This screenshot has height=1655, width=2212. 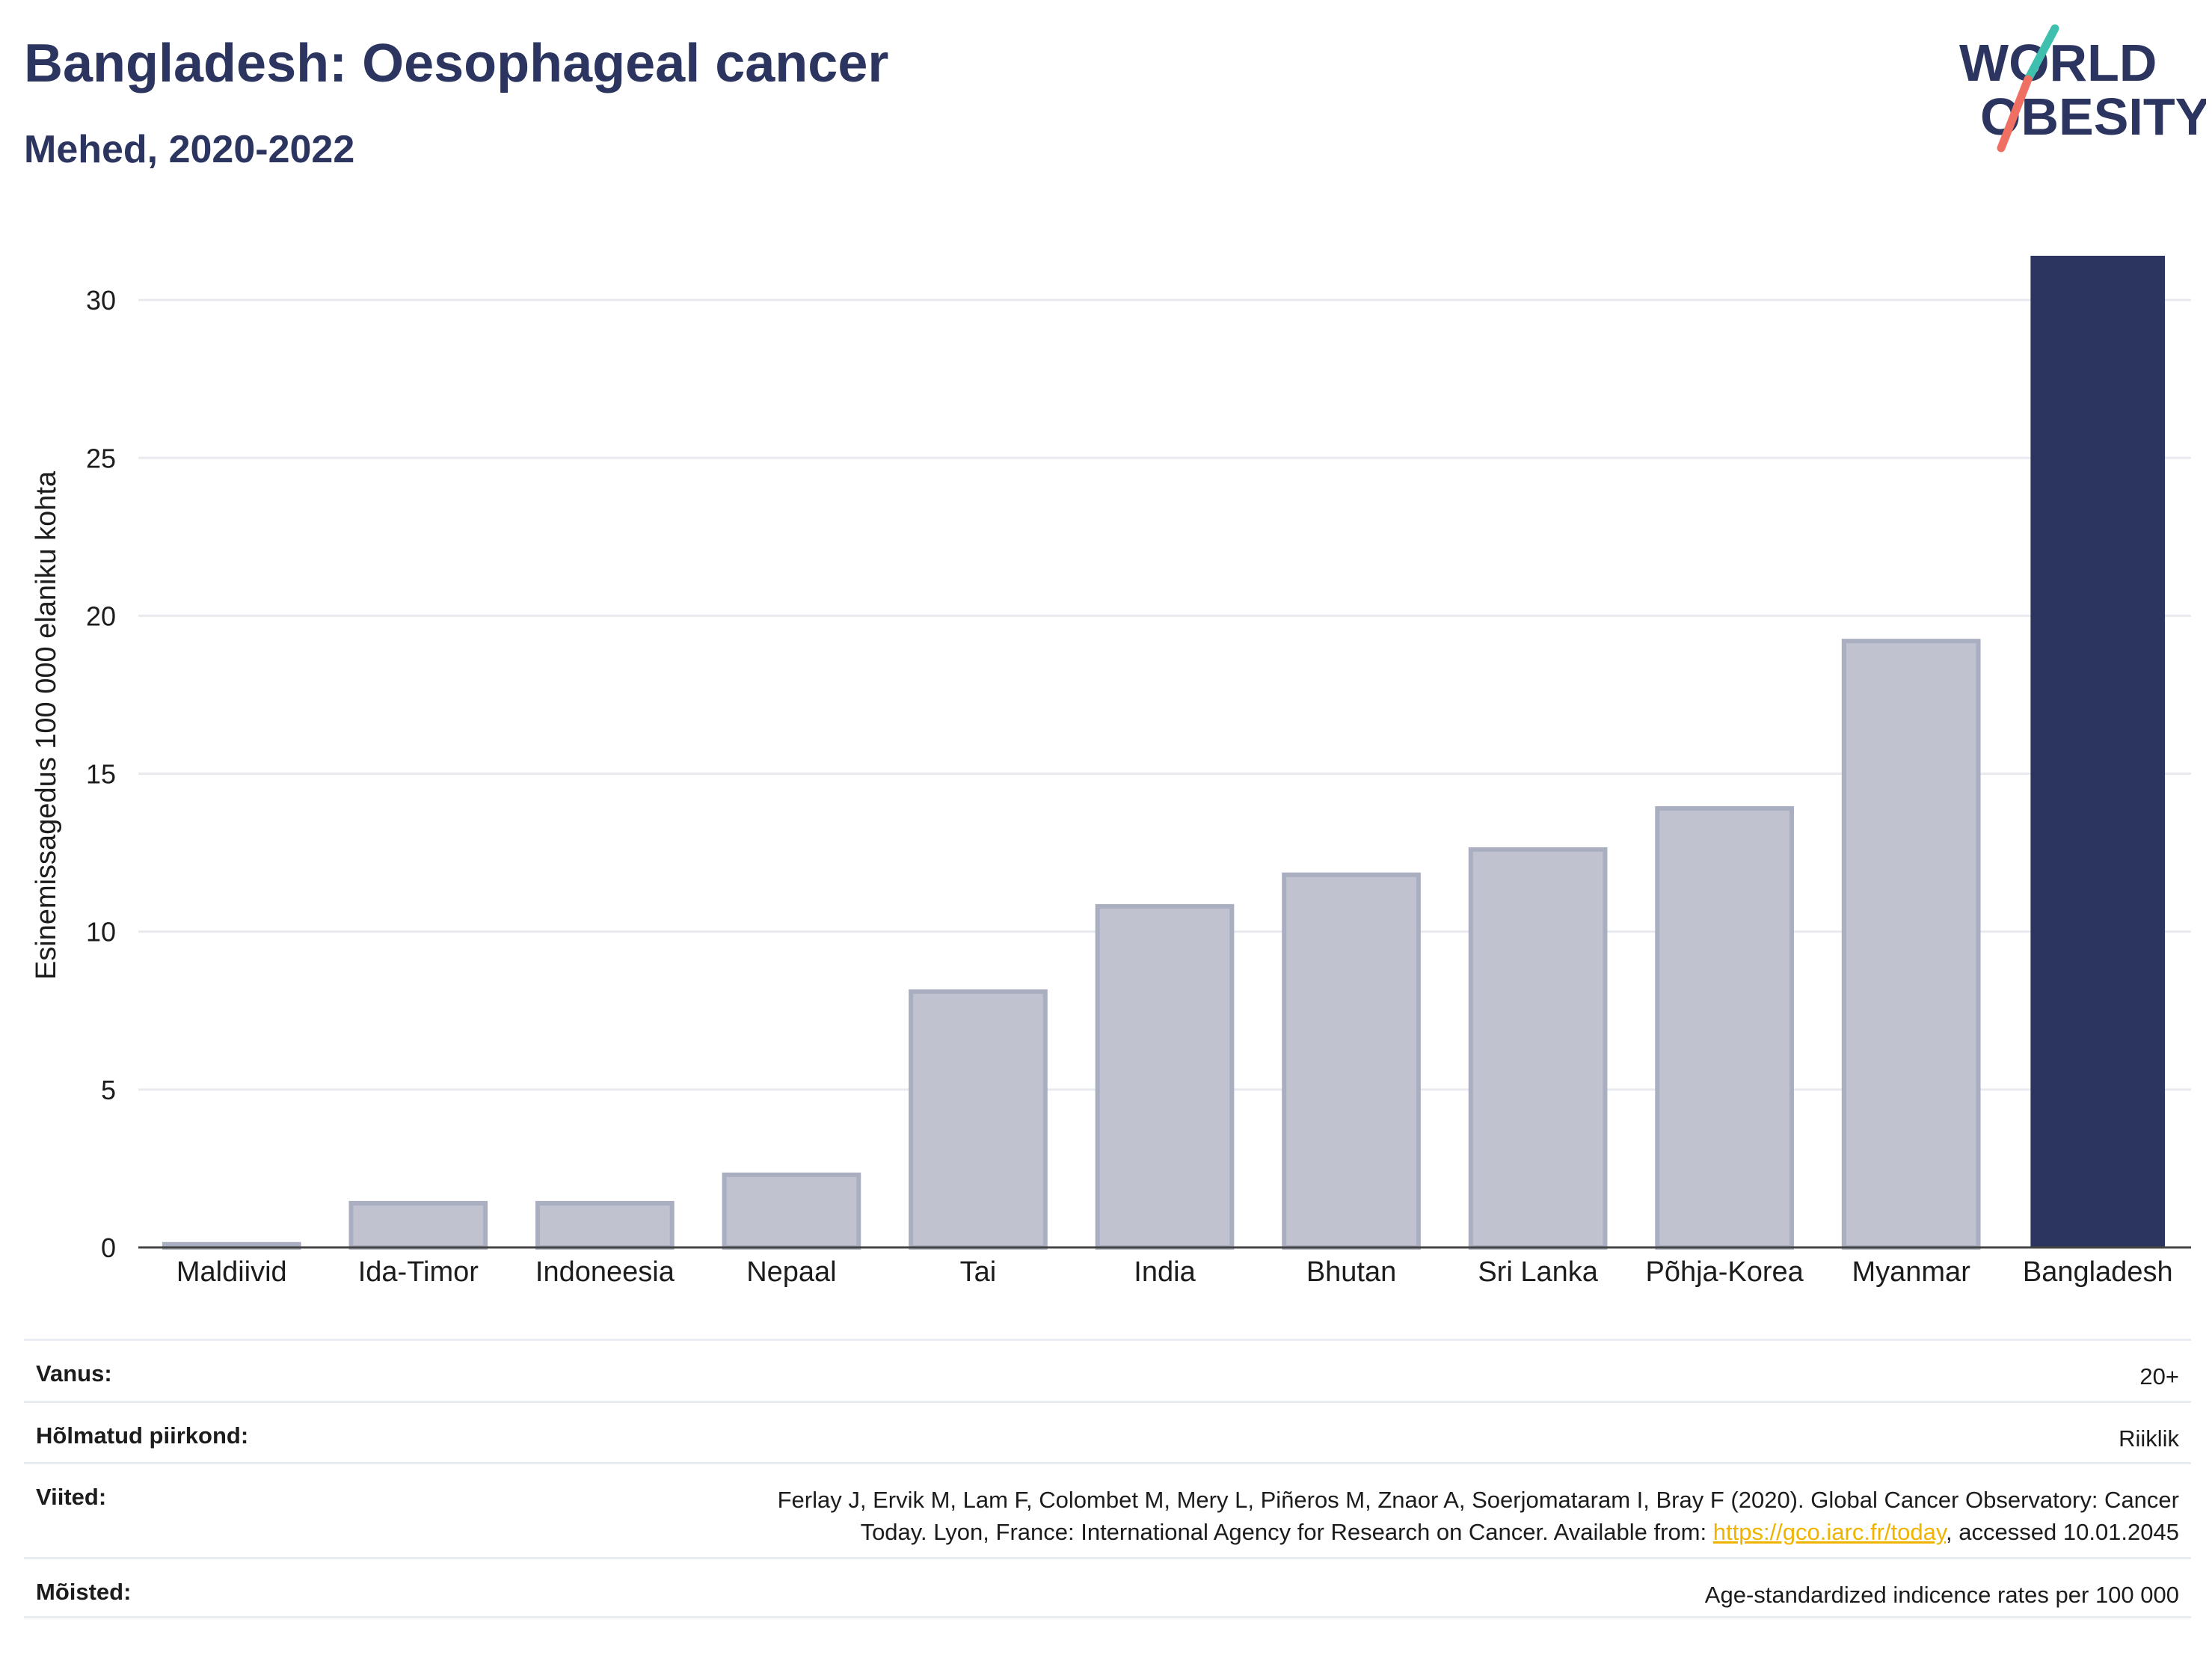 I want to click on y-tick-labels: 0 5 10 15 20 25 30, so click(x=101, y=774).